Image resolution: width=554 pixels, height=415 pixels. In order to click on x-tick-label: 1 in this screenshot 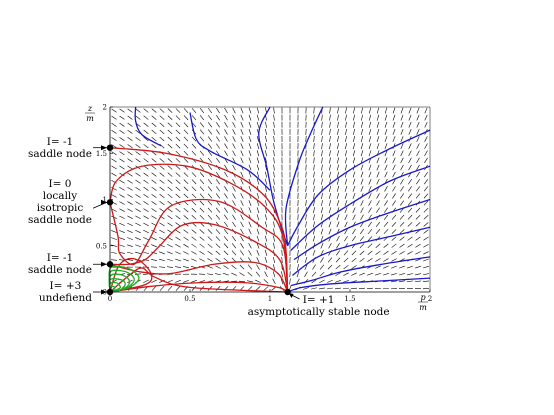, I will do `click(270, 299)`.